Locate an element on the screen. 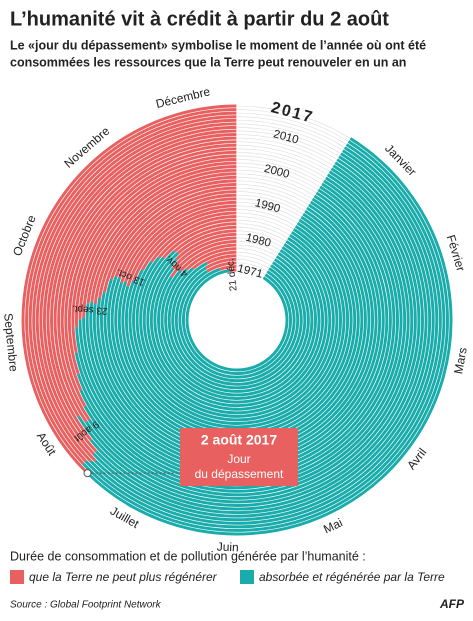 The image size is (473, 621). date-label: 23 sept. is located at coordinates (90, 309).